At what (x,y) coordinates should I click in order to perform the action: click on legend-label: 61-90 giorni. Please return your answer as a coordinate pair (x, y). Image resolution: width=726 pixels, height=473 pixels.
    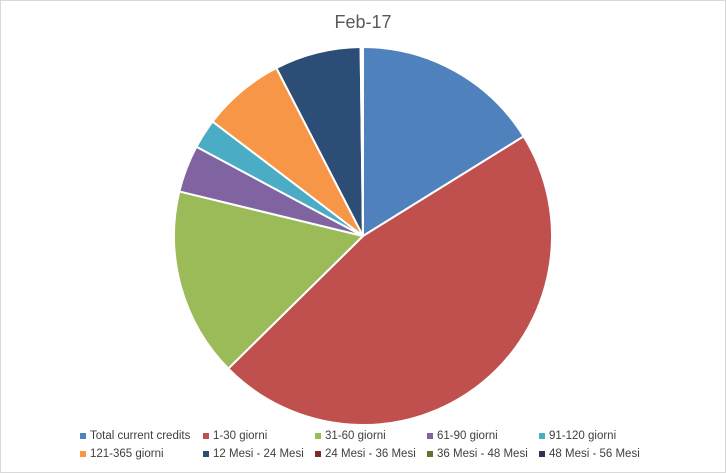
    Looking at the image, I should click on (467, 435).